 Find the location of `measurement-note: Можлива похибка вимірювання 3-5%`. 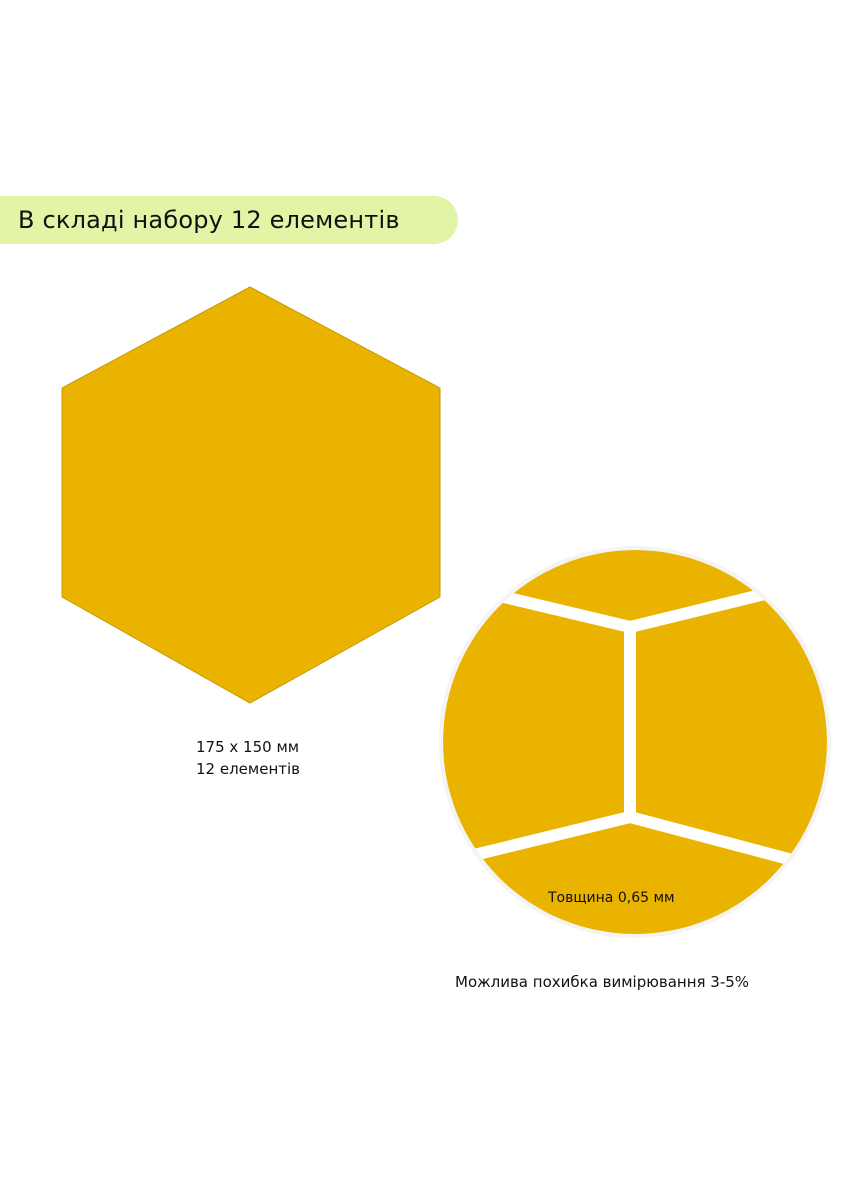

measurement-note: Можлива похибка вимірювання 3-5% is located at coordinates (602, 982).